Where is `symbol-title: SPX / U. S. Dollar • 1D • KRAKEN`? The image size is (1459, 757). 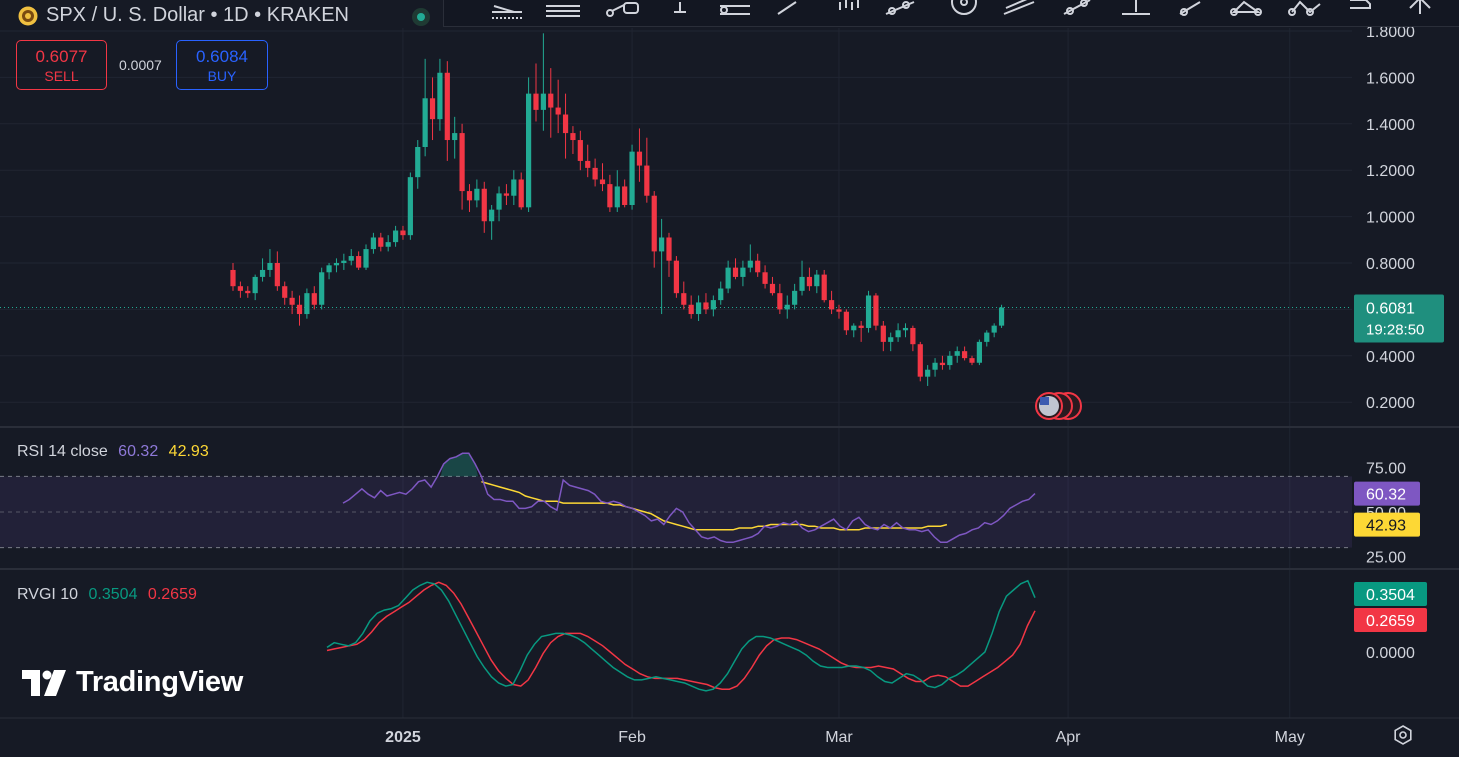
symbol-title: SPX / U. S. Dollar • 1D • KRAKEN is located at coordinates (197, 15).